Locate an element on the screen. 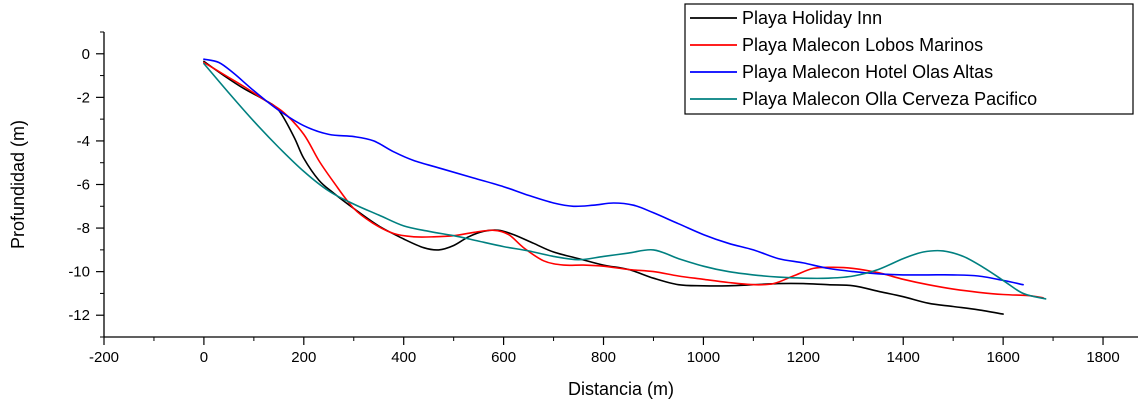  x-tick-label: 800 is located at coordinates (603, 357).